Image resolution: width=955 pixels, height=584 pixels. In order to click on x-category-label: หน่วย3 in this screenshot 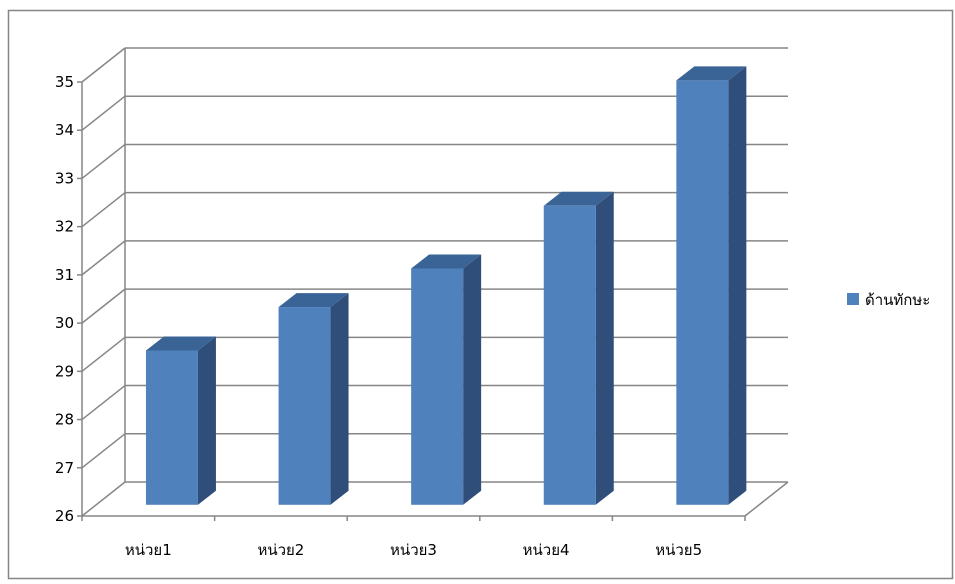, I will do `click(413, 550)`.